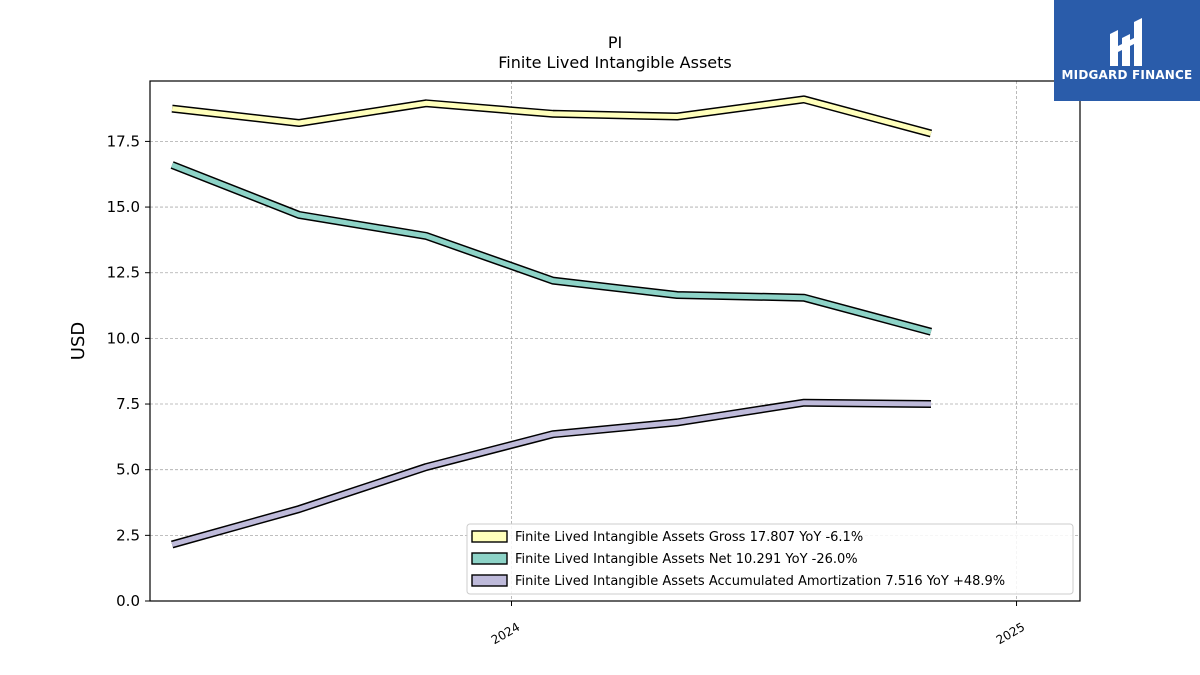 The width and height of the screenshot is (1200, 675). What do you see at coordinates (128, 601) in the screenshot?
I see `y-tick-label: 0.0` at bounding box center [128, 601].